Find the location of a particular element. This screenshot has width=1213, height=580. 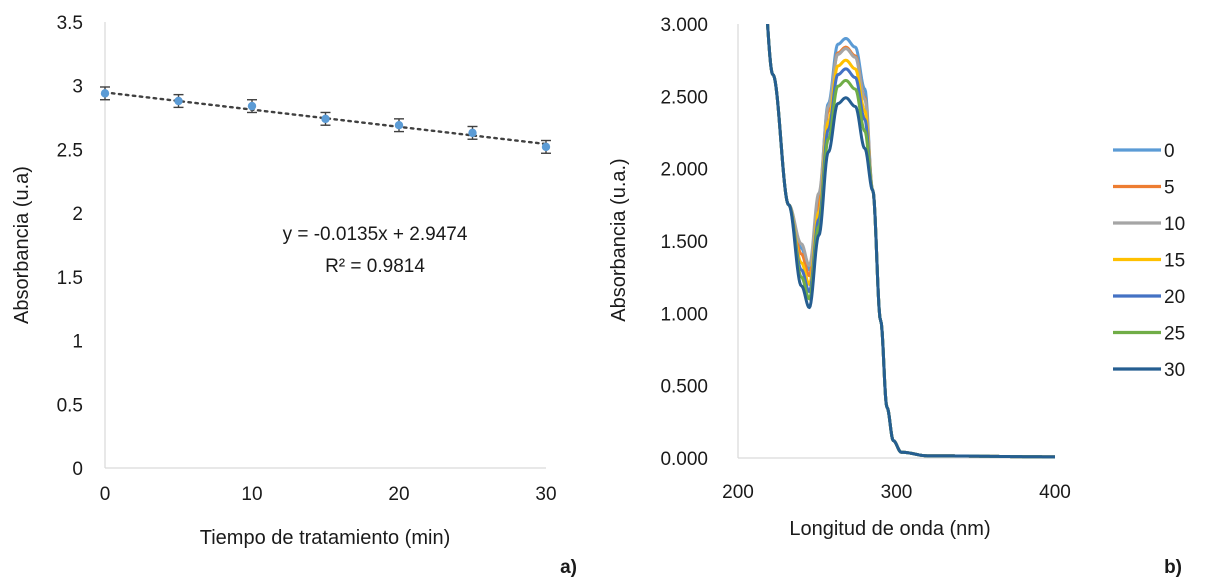

y-tick-label-a: 1.5 is located at coordinates (70, 278).